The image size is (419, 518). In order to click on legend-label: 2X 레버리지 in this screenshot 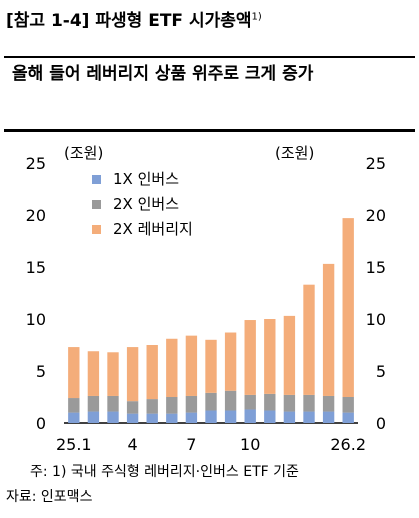, I will do `click(153, 229)`.